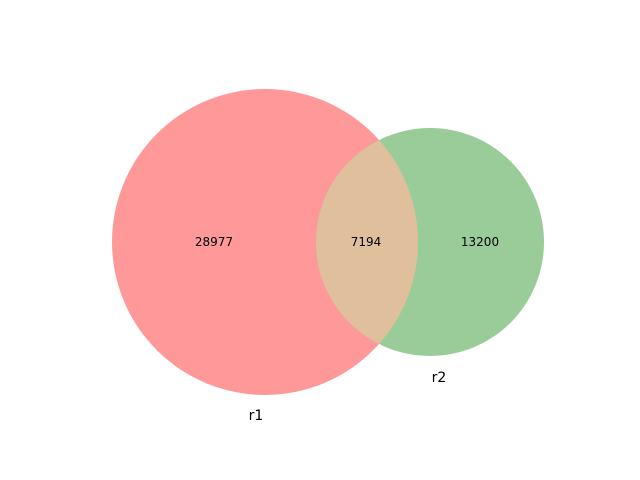  Describe the element at coordinates (480, 242) in the screenshot. I see `r2-only-count: 13200` at that location.